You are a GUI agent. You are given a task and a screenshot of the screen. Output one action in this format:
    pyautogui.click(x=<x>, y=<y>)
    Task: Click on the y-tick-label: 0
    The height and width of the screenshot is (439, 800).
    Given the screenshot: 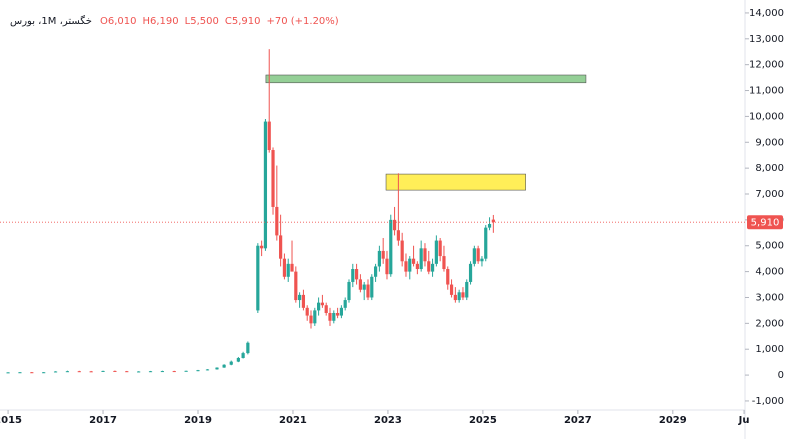 What is the action you would take?
    pyautogui.click(x=781, y=375)
    